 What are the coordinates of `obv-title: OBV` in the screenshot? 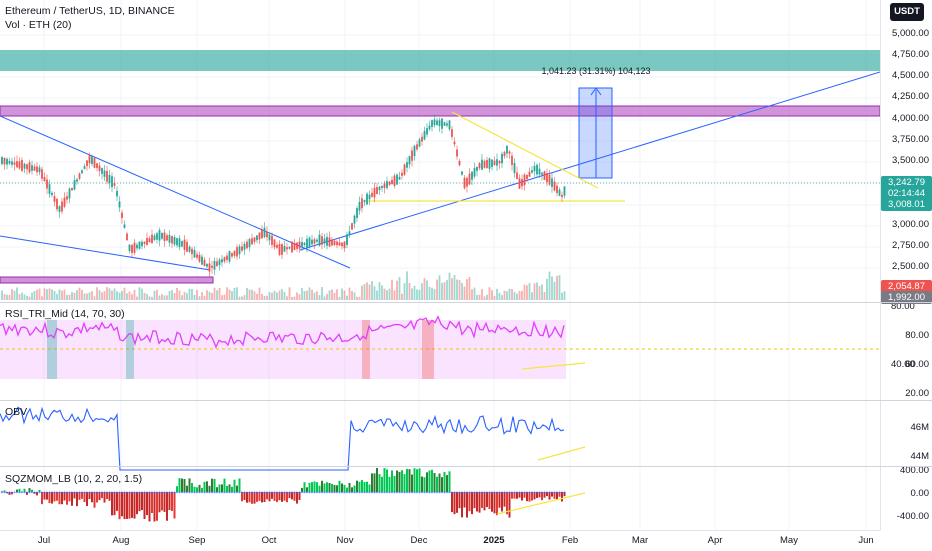 It's located at (16, 412).